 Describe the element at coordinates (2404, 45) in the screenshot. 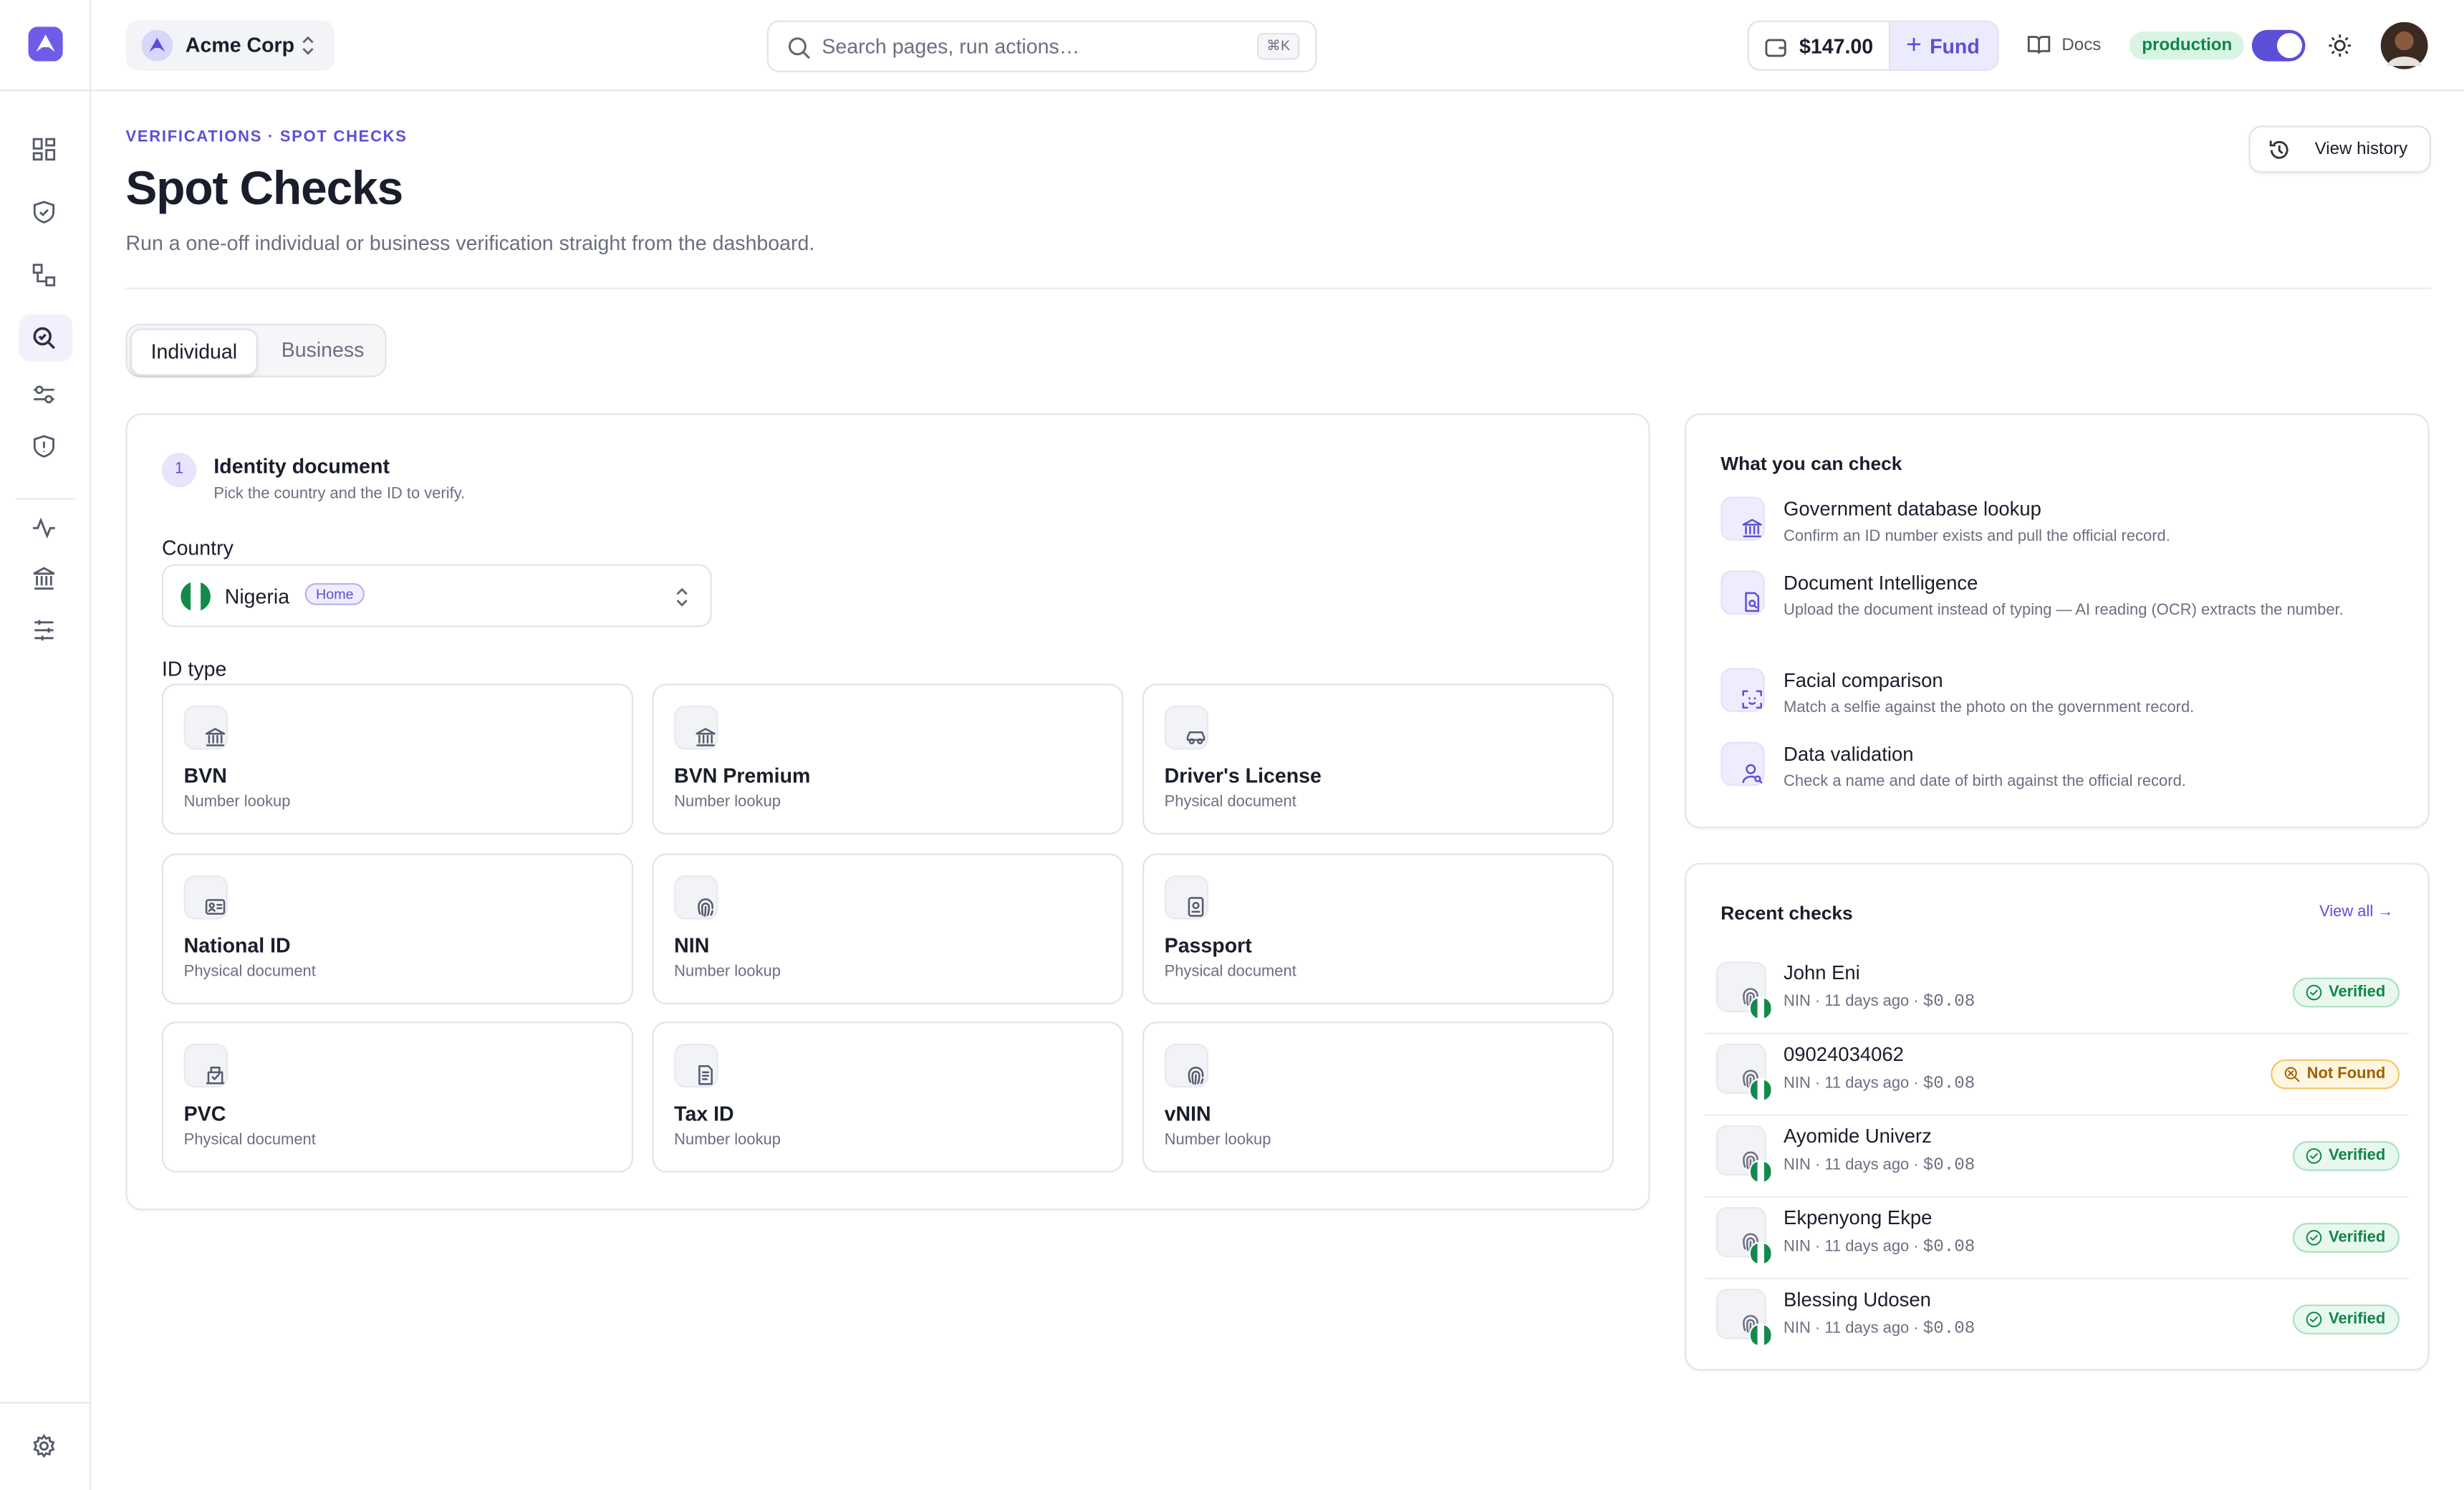

I see `avatar` at that location.